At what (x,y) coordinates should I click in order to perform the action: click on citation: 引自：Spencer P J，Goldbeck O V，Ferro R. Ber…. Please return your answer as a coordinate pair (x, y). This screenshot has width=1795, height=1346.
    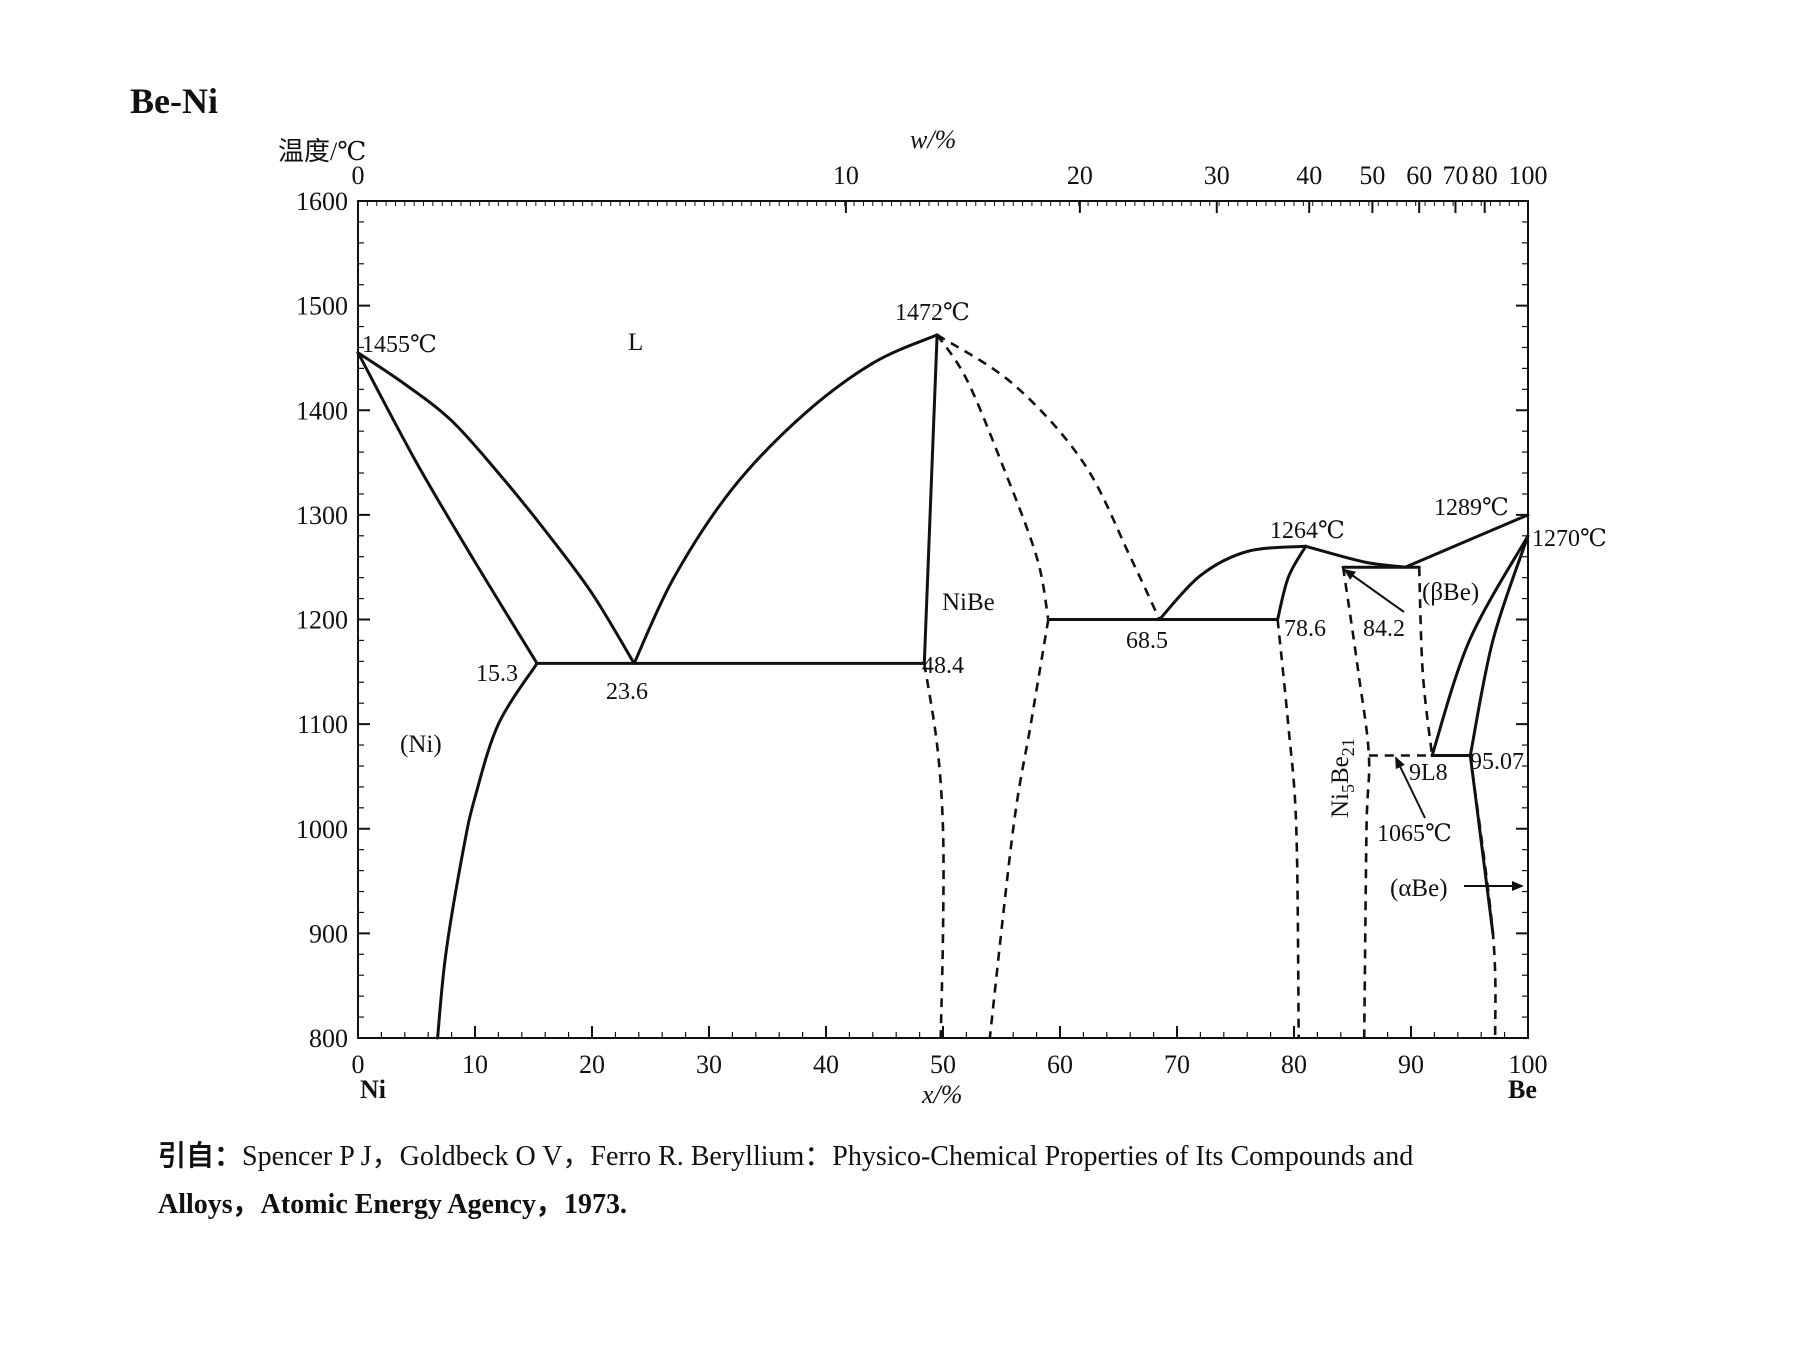
    Looking at the image, I should click on (948, 1181).